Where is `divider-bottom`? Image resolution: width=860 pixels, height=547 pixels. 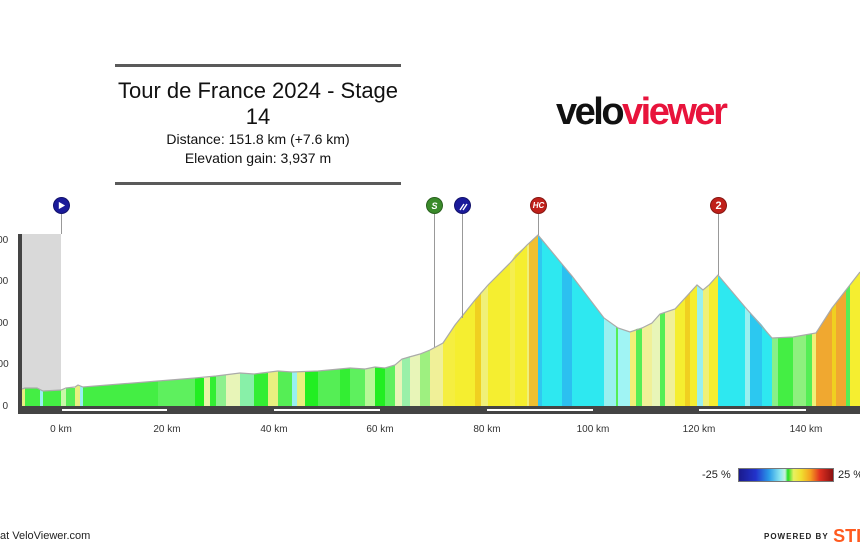
divider-bottom is located at coordinates (258, 183).